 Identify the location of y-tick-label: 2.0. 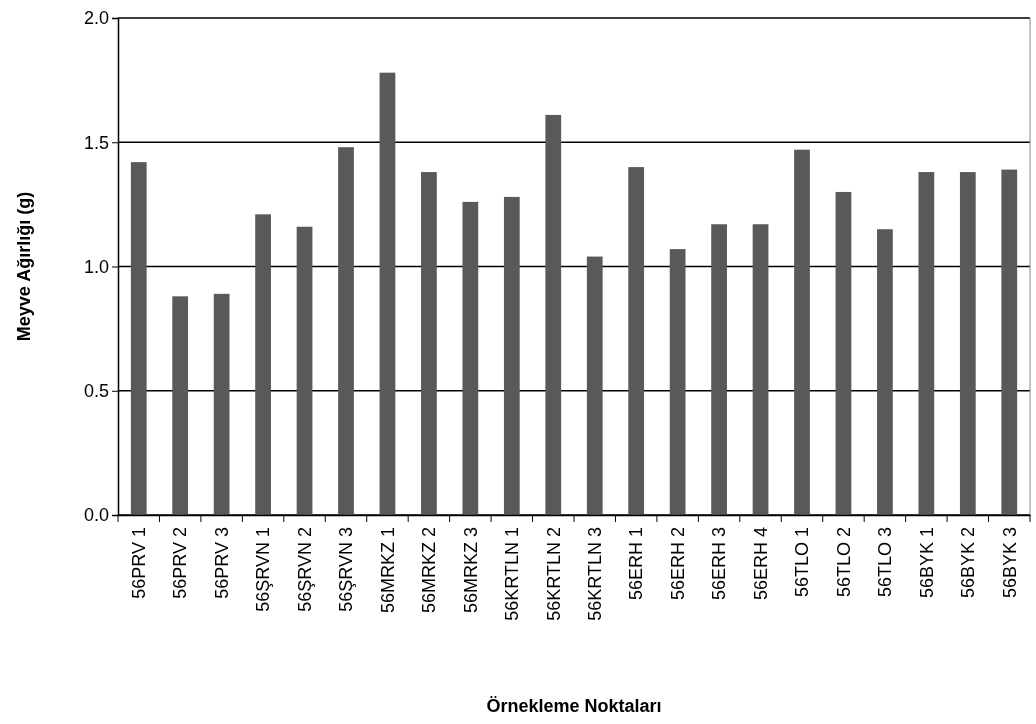
(96, 18).